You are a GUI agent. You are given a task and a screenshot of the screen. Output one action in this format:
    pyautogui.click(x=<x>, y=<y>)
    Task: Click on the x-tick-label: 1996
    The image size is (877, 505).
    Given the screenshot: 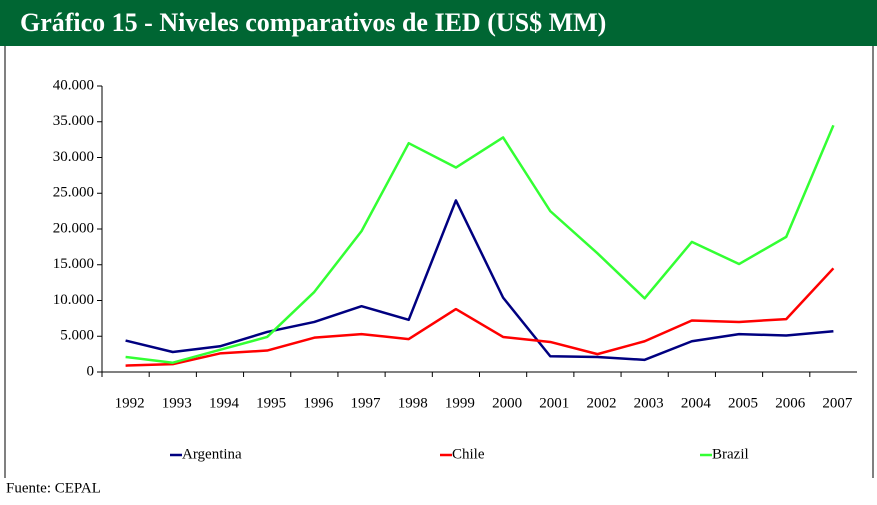 What is the action you would take?
    pyautogui.click(x=318, y=403)
    